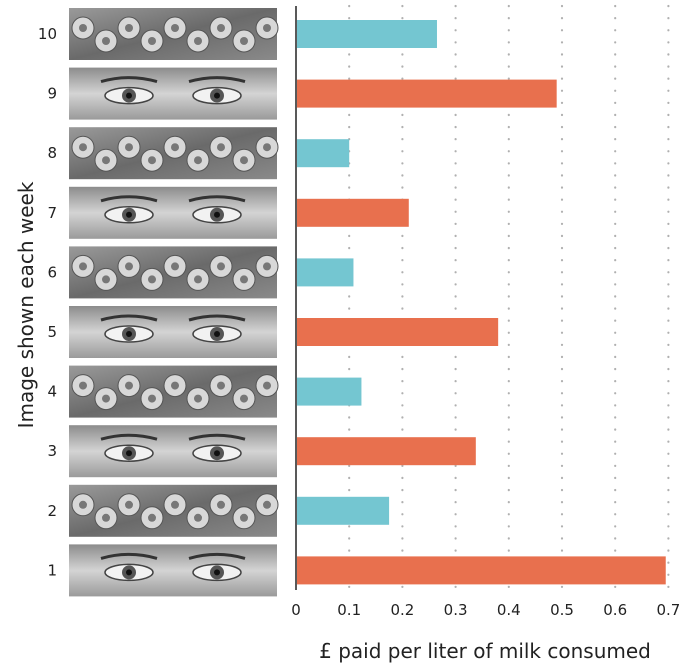 This screenshot has height=665, width=695. What do you see at coordinates (52, 332) in the screenshot?
I see `category-label: 5` at bounding box center [52, 332].